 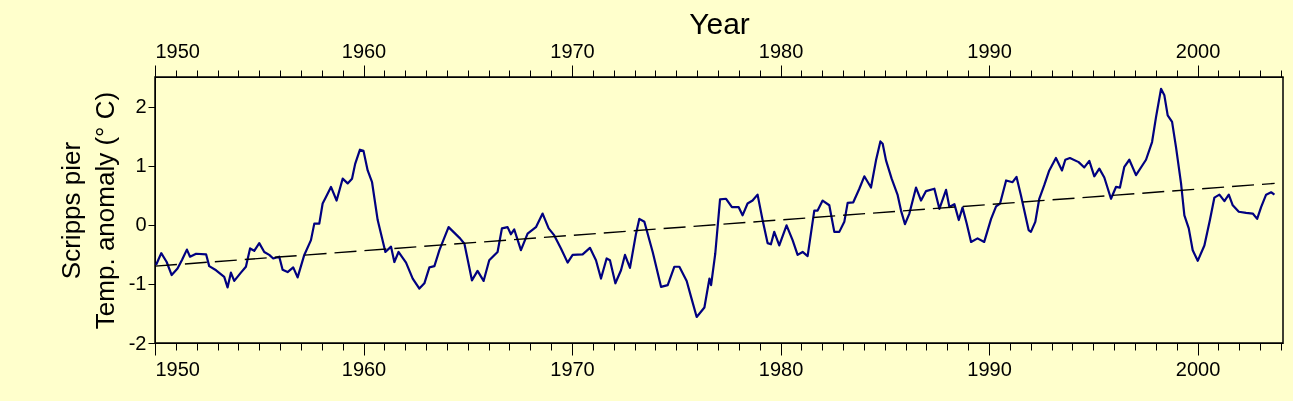 I want to click on y-tick-label: -1, so click(x=137, y=283).